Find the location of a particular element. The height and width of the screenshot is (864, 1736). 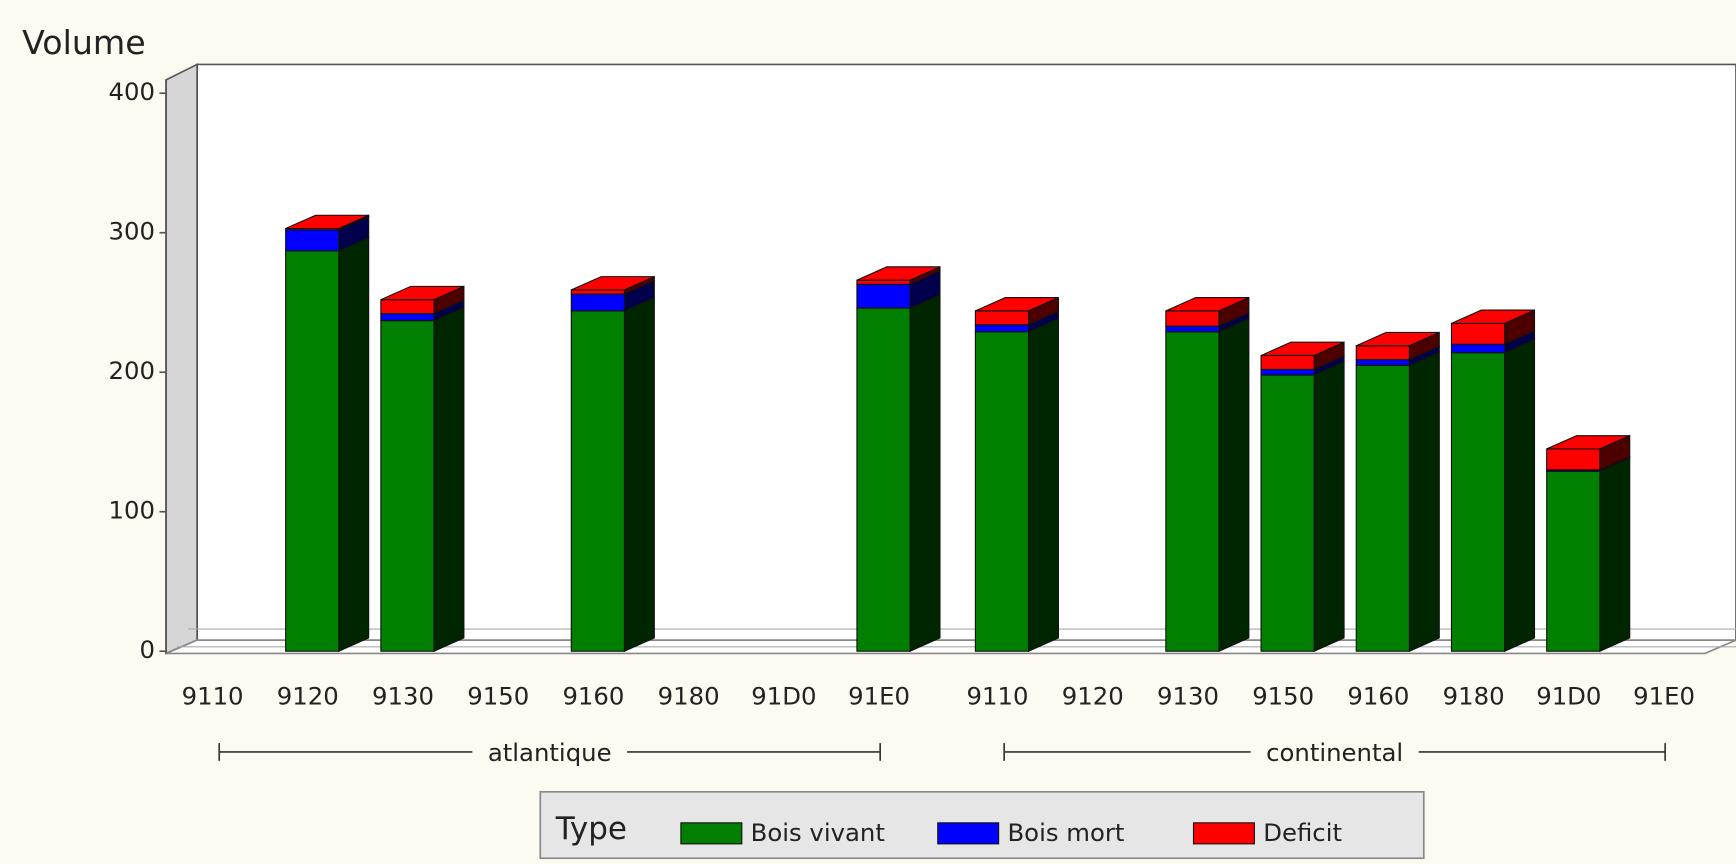

legend-label: Bois vivant is located at coordinates (818, 832).